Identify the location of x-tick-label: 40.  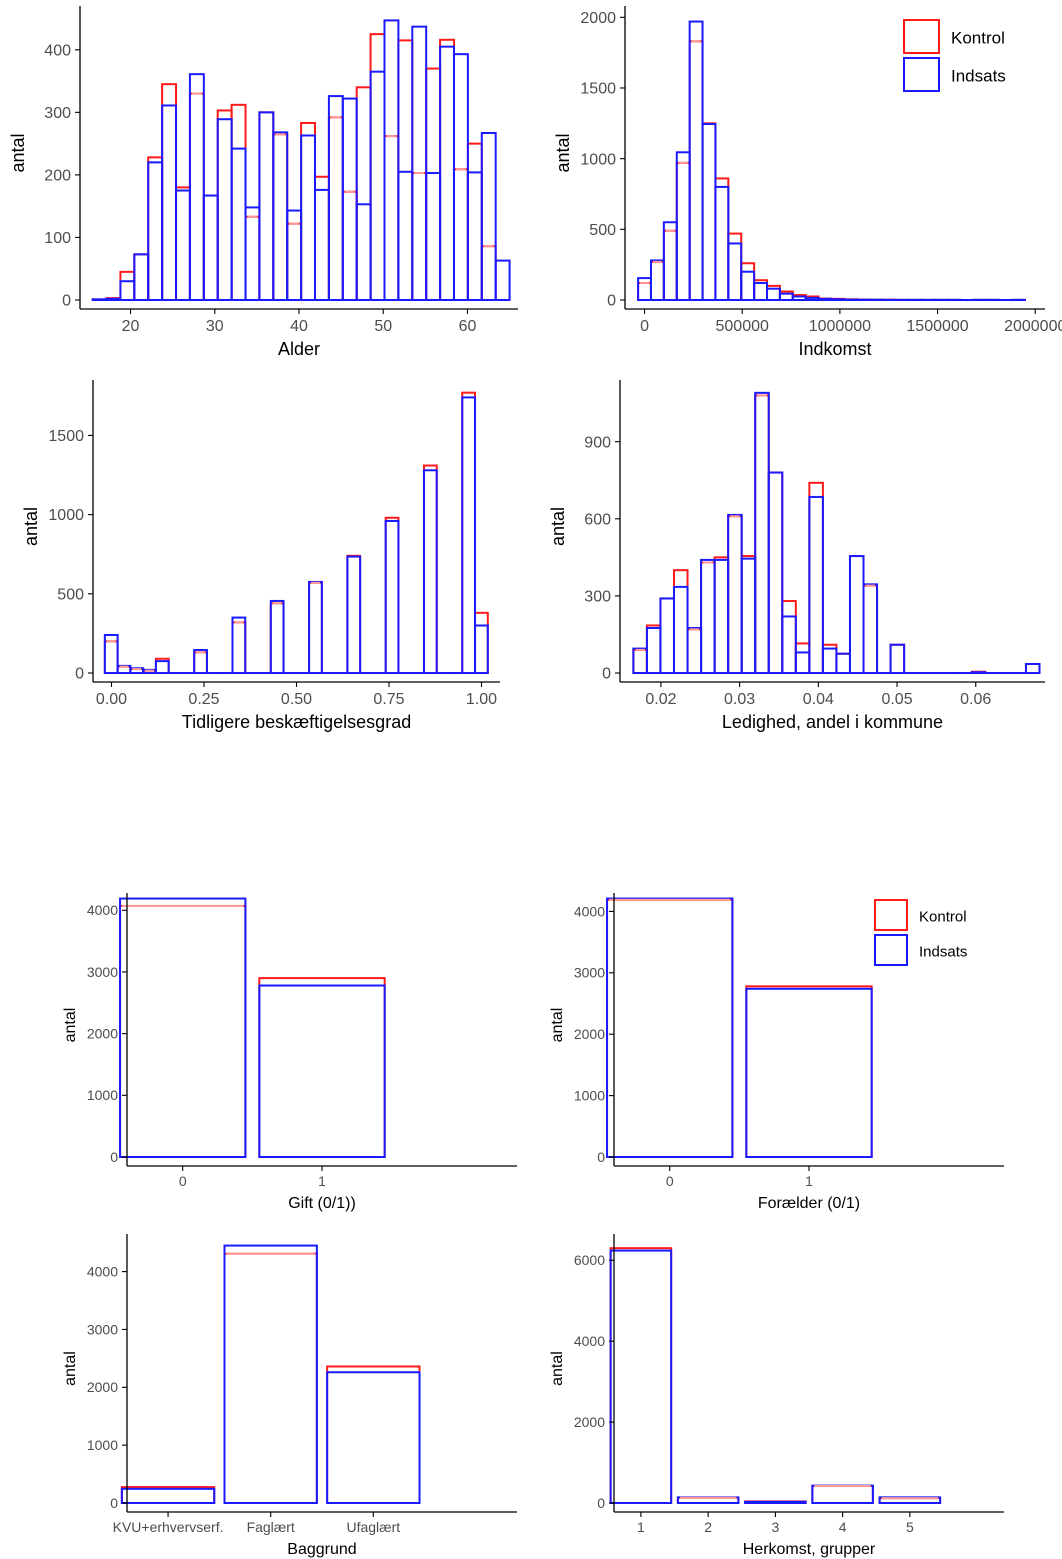
(299, 326).